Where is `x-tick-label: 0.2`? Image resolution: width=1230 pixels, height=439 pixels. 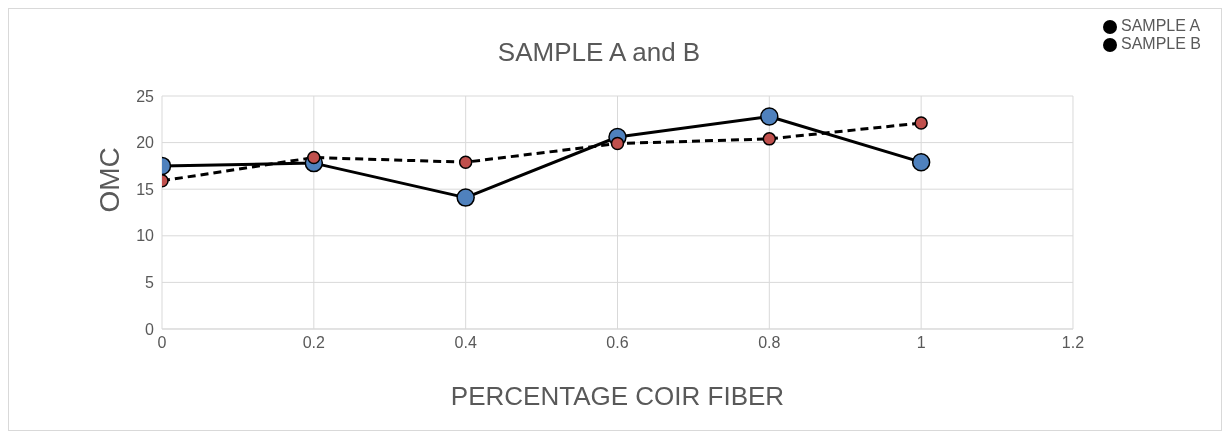 x-tick-label: 0.2 is located at coordinates (314, 343).